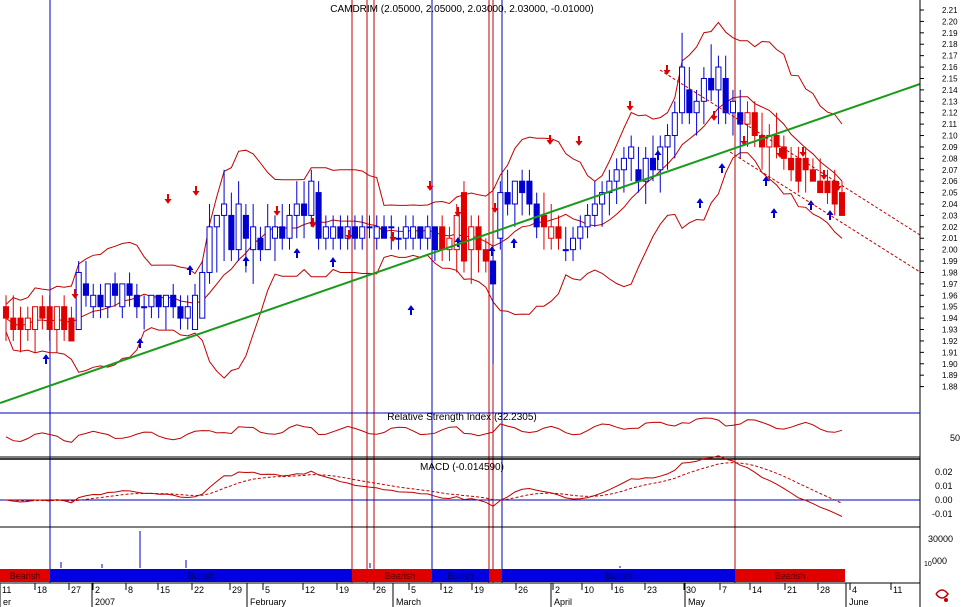 This screenshot has height=607, width=964. What do you see at coordinates (859, 602) in the screenshot?
I see `month-label: June` at bounding box center [859, 602].